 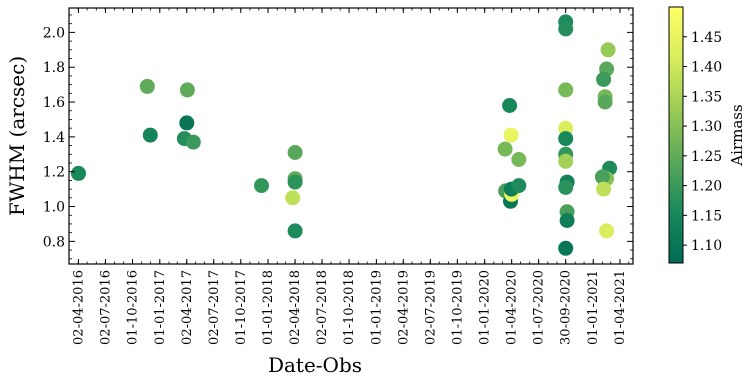 What do you see at coordinates (241, 307) in the screenshot?
I see `x-tick-label: 01-10-2017` at bounding box center [241, 307].